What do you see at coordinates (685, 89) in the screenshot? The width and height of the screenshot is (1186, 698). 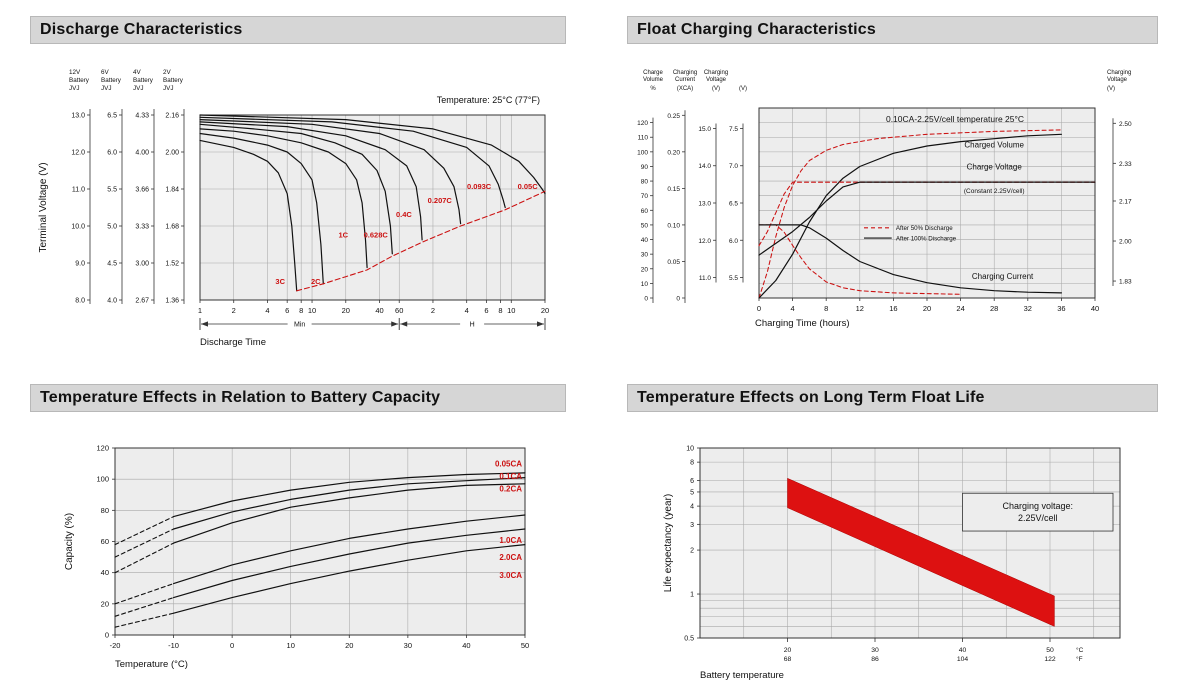 I see `scale-unit: (XCA)` at bounding box center [685, 89].